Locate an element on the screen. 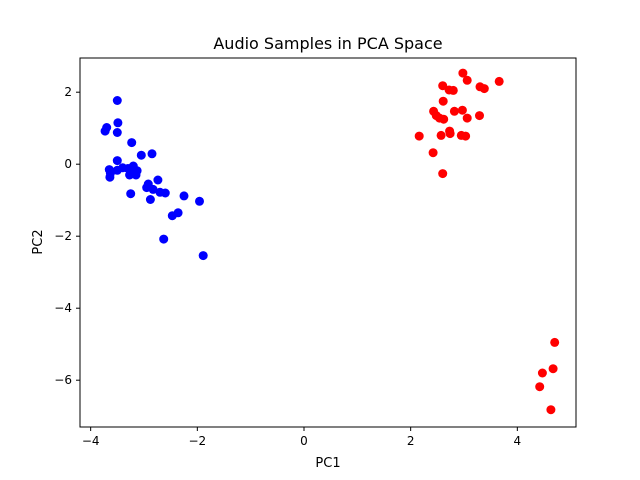 The width and height of the screenshot is (640, 480). x-tick-label: −4 is located at coordinates (91, 441).